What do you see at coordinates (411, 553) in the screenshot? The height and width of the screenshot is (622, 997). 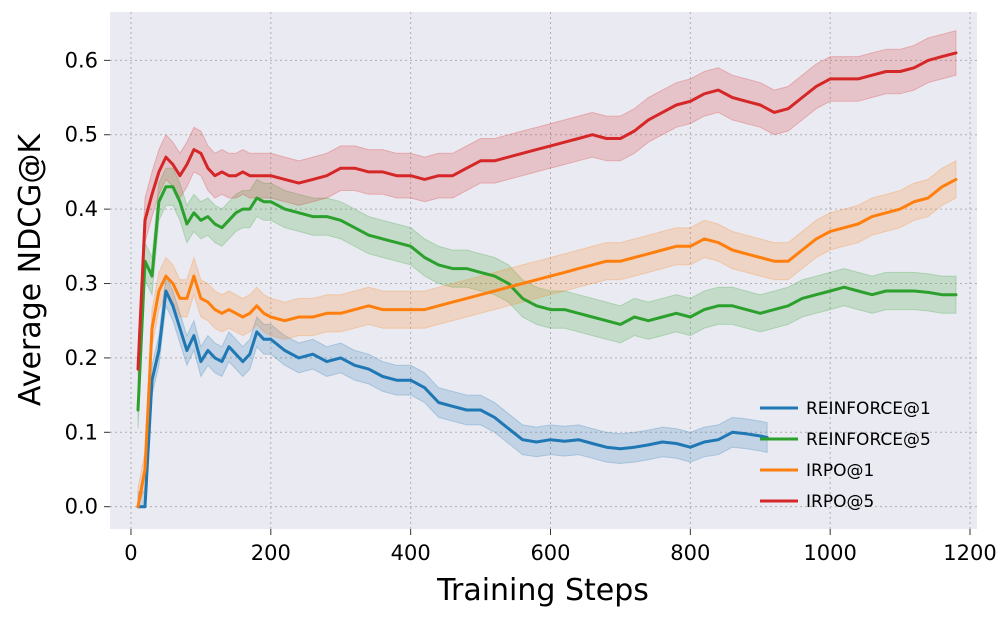 I see `x-tick-label: 400` at bounding box center [411, 553].